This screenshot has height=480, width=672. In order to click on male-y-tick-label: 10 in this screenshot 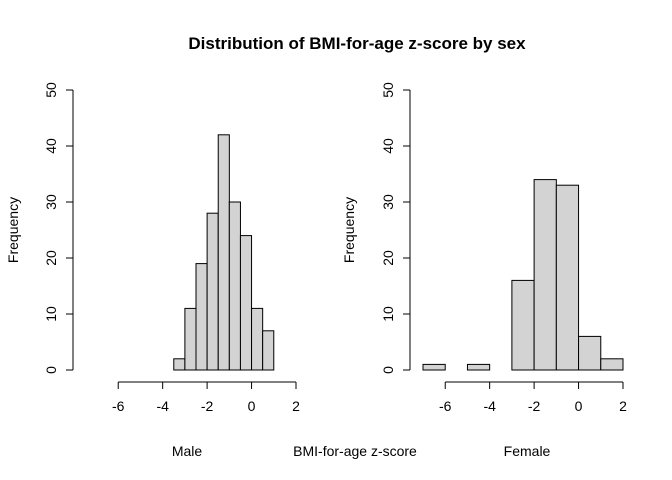, I will do `click(51, 314)`.